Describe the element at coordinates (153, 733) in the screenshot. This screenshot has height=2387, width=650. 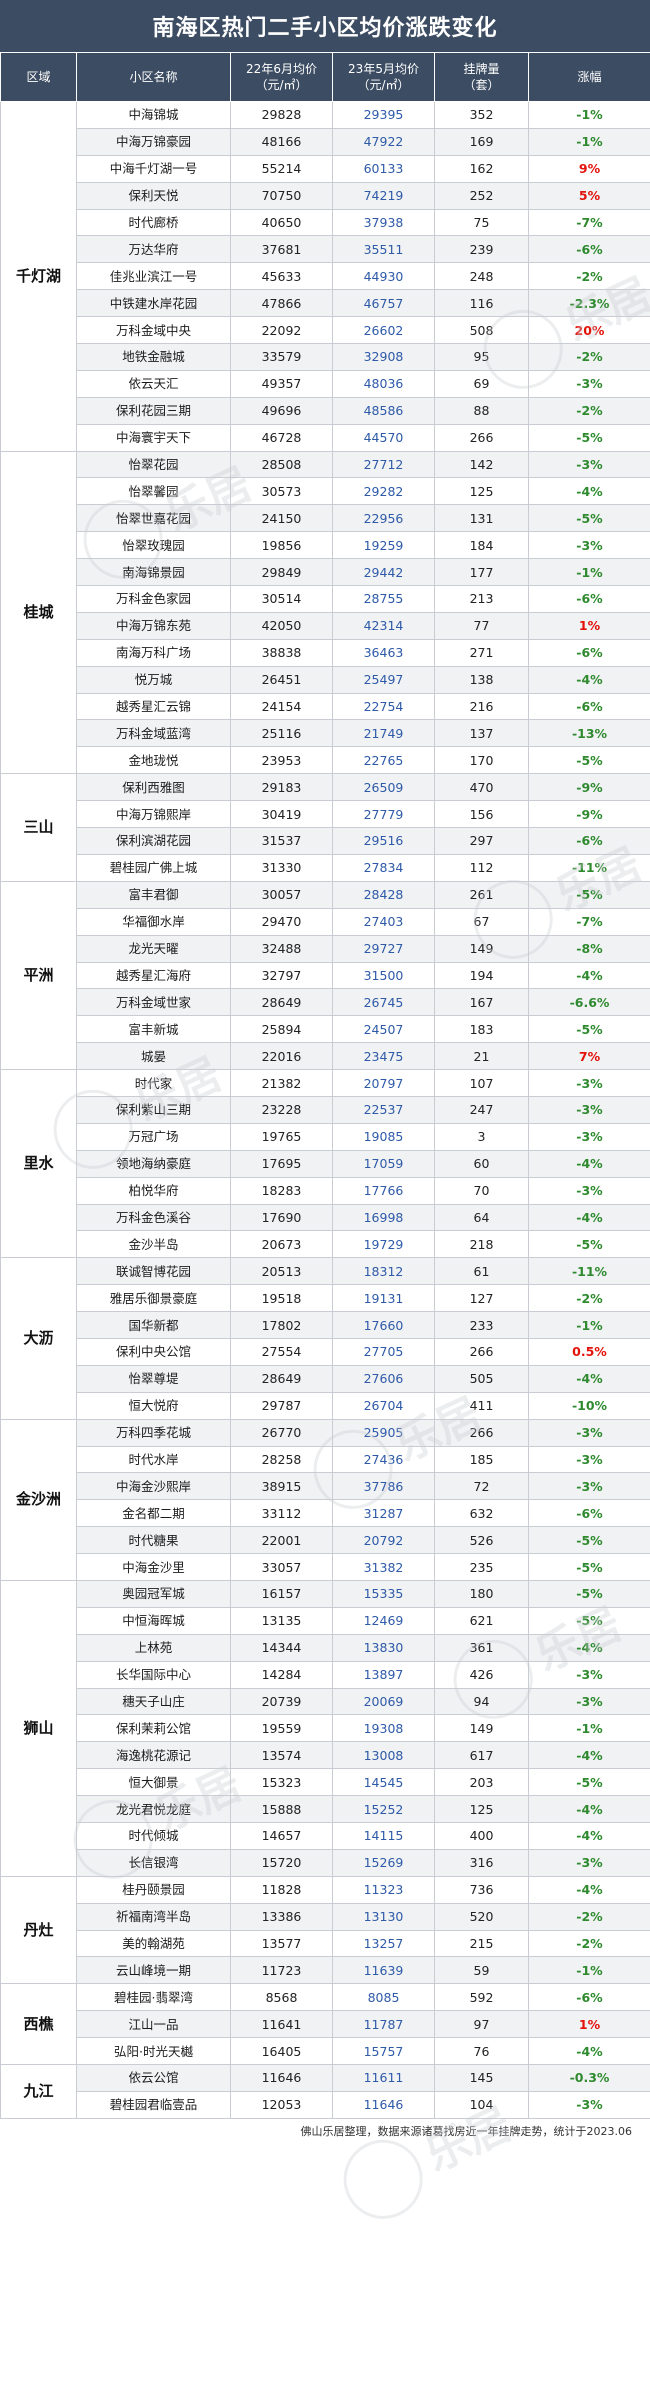
I see `community-name: 万科金域蓝湾` at that location.